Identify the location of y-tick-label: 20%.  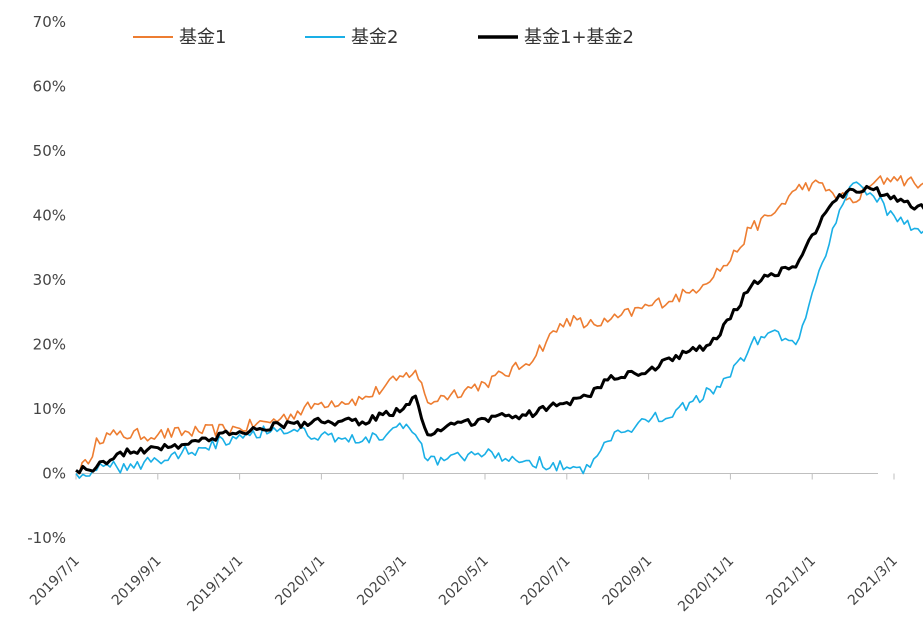
(49, 345).